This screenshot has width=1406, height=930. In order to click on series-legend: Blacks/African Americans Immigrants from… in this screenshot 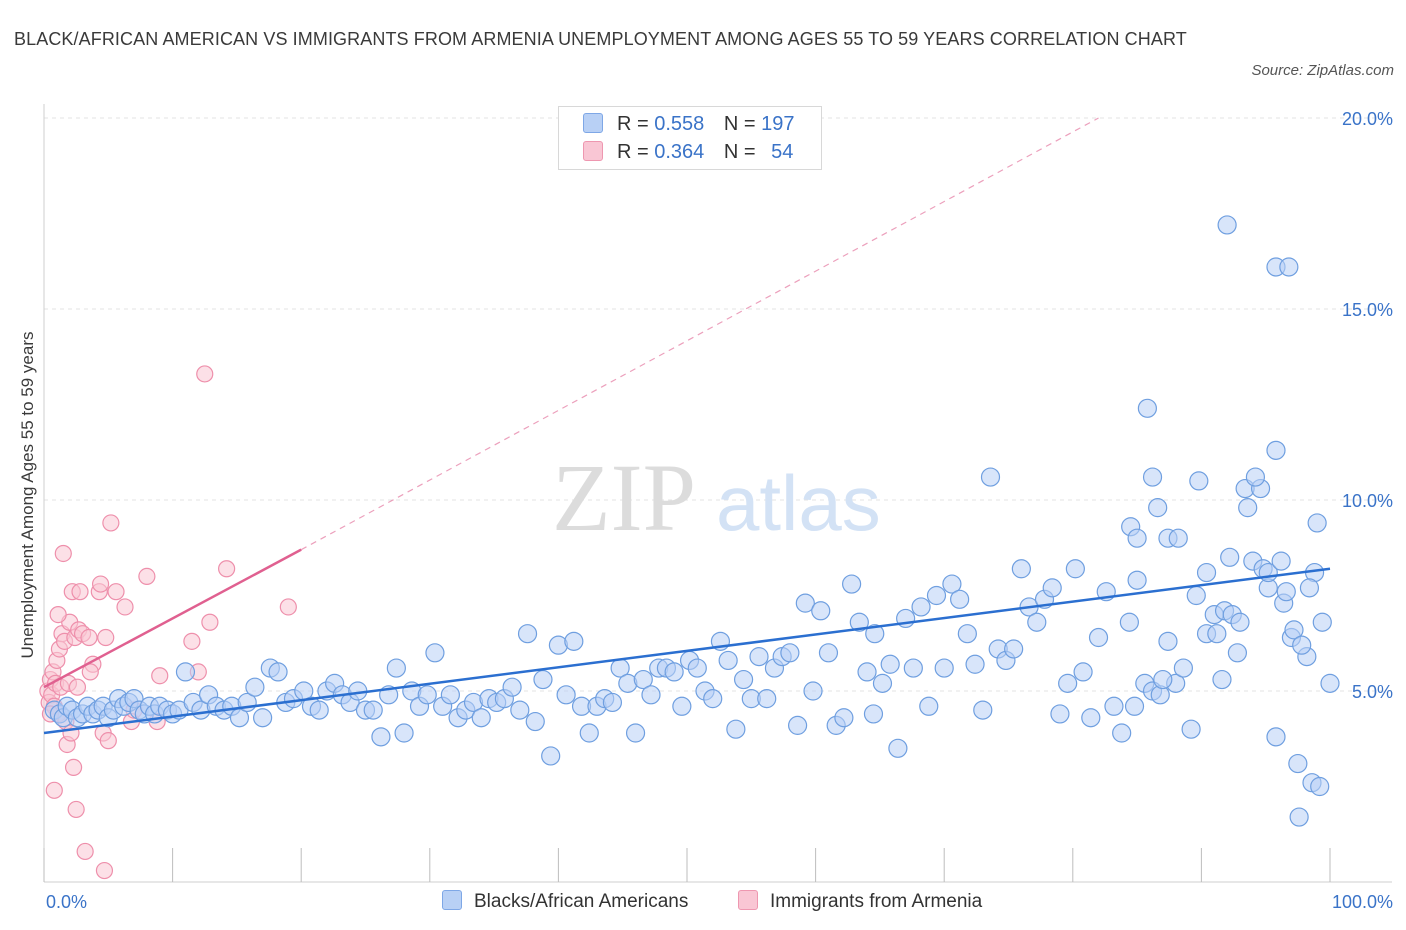, I will do `click(703, 902)`.